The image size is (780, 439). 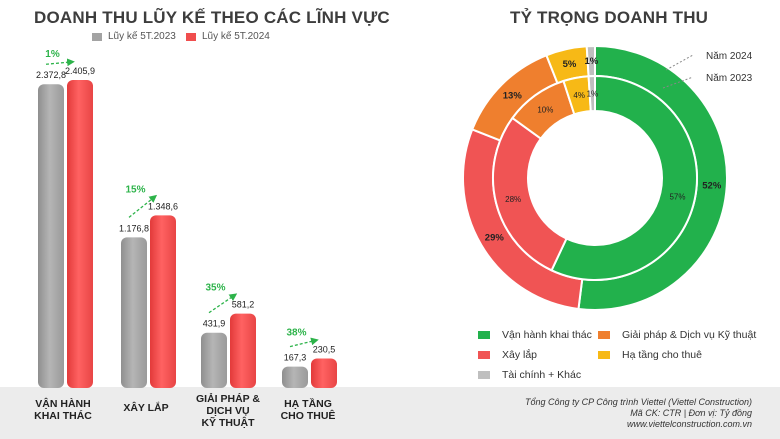 I want to click on bar-value-label-2023-3: 167,3, so click(x=295, y=358).